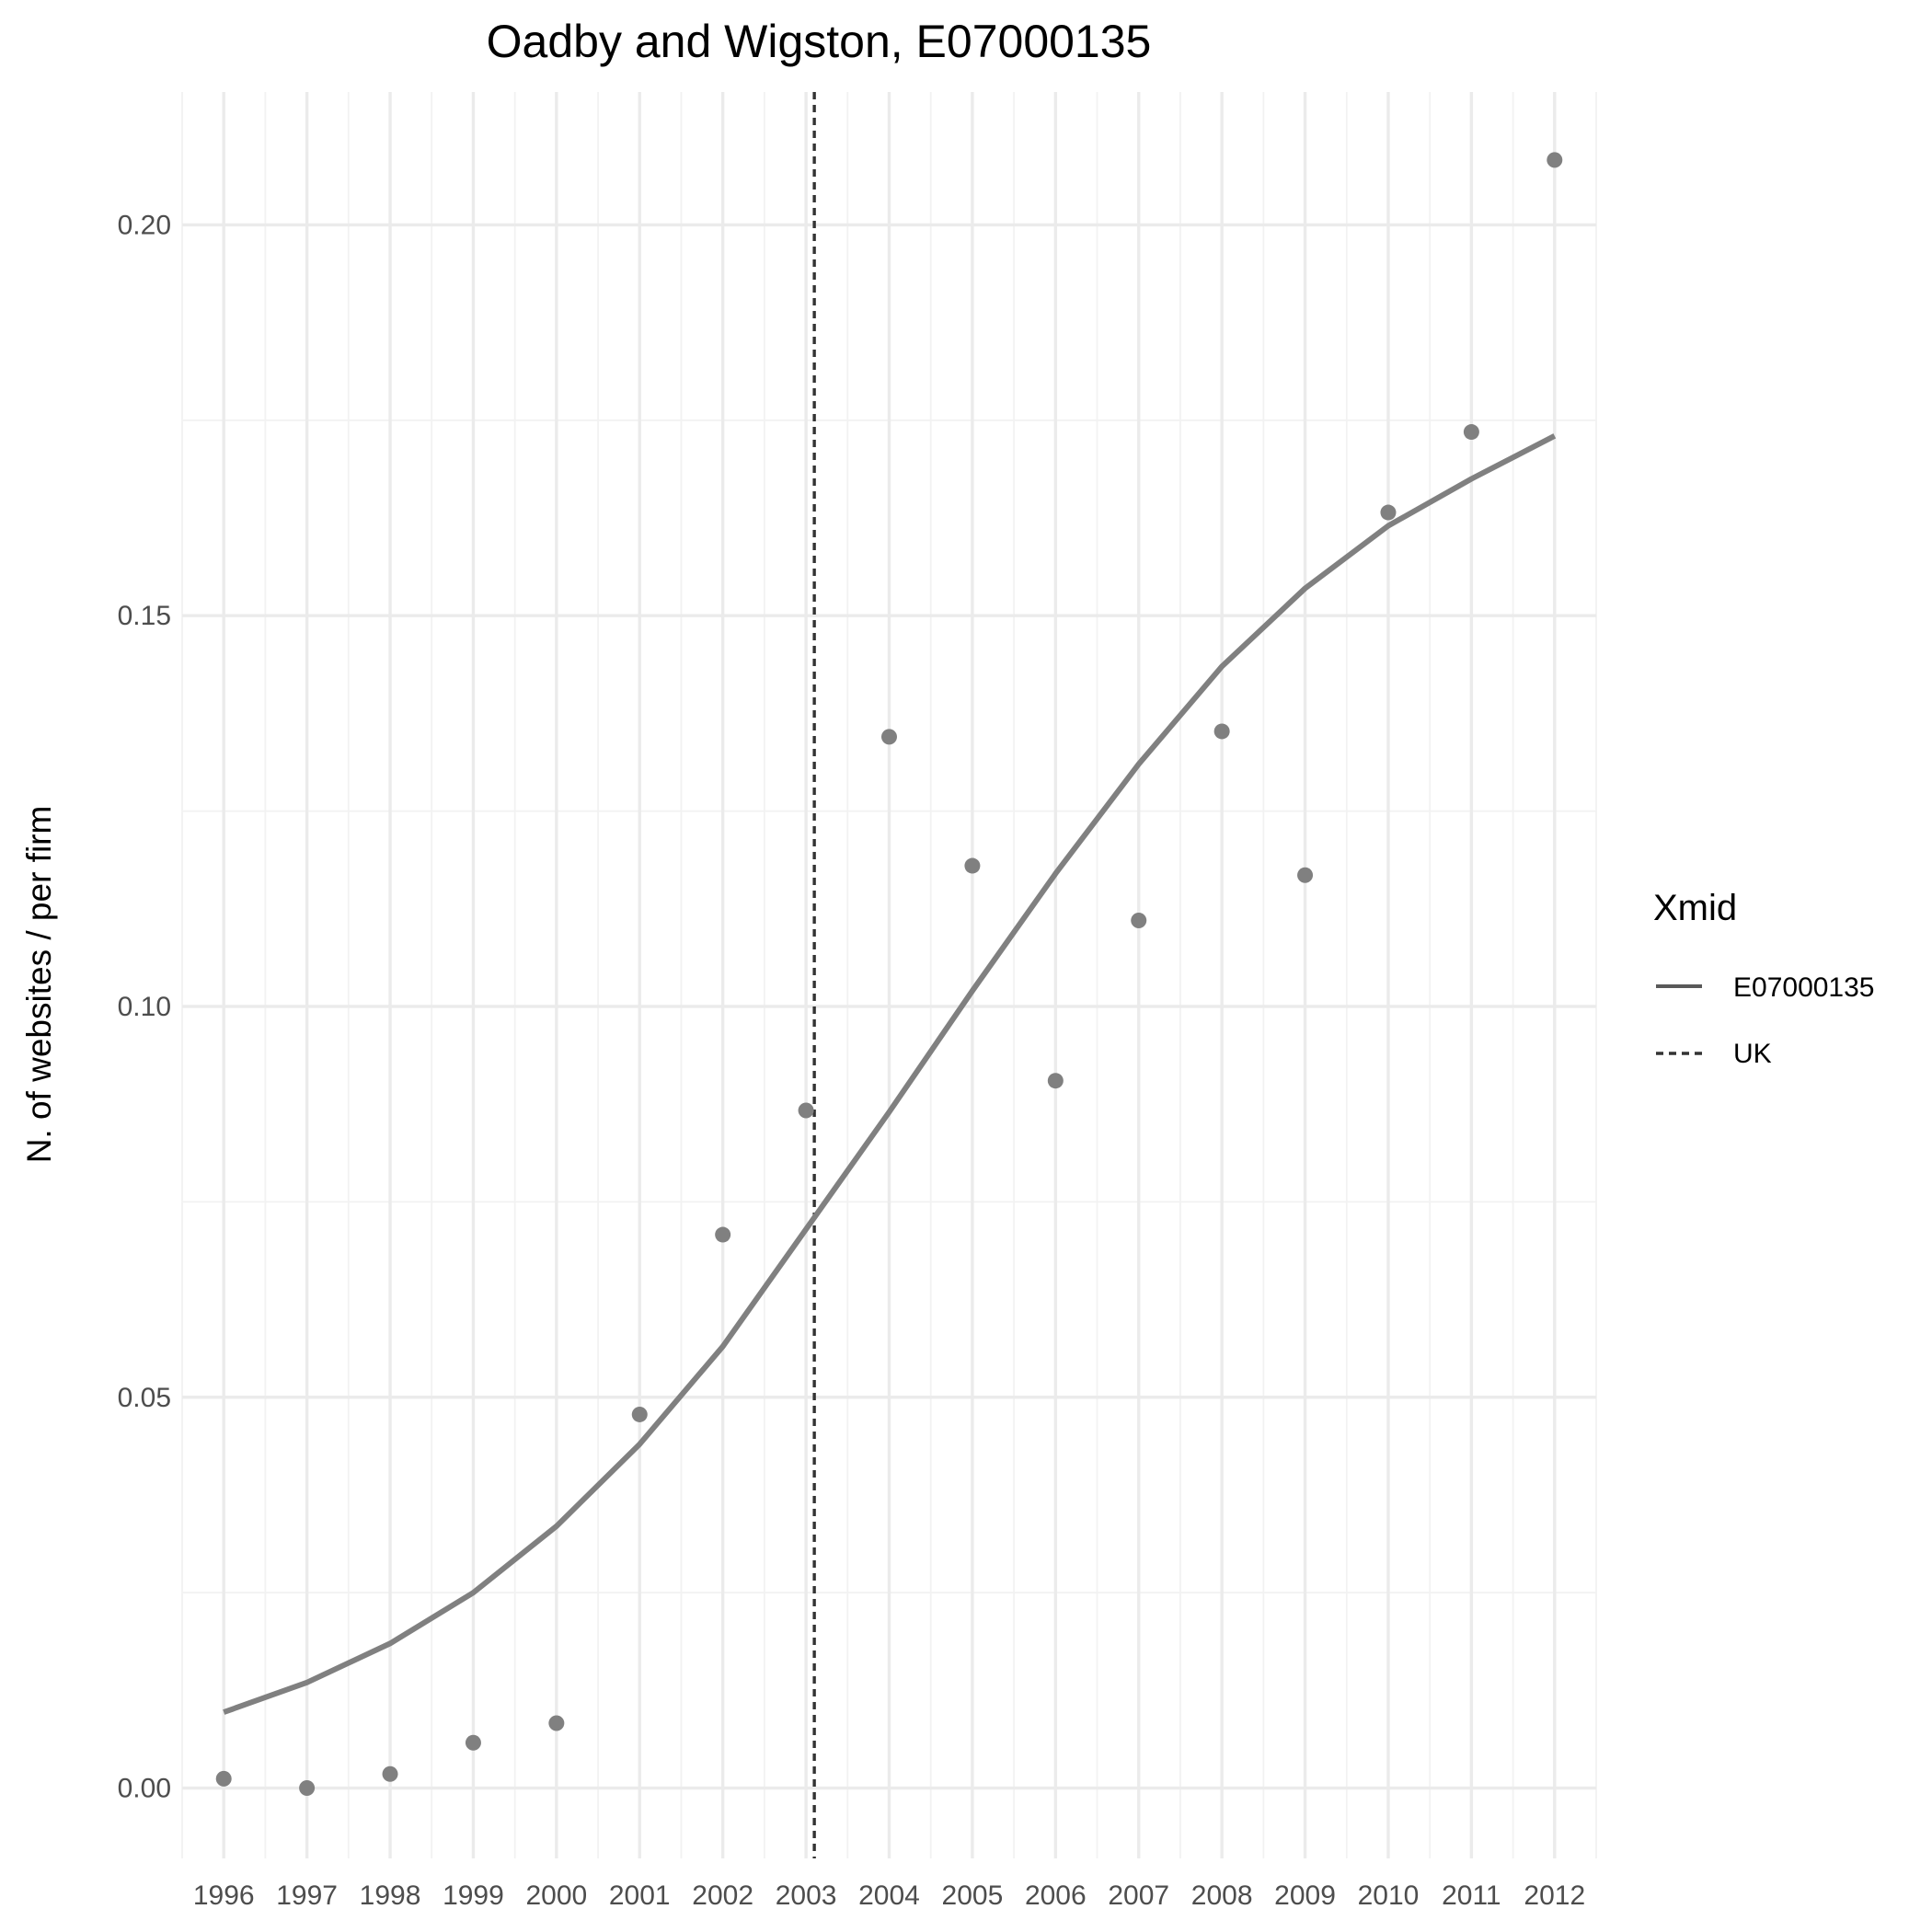 This screenshot has height=1932, width=1932. I want to click on y-tick-label: 0.15, so click(144, 616).